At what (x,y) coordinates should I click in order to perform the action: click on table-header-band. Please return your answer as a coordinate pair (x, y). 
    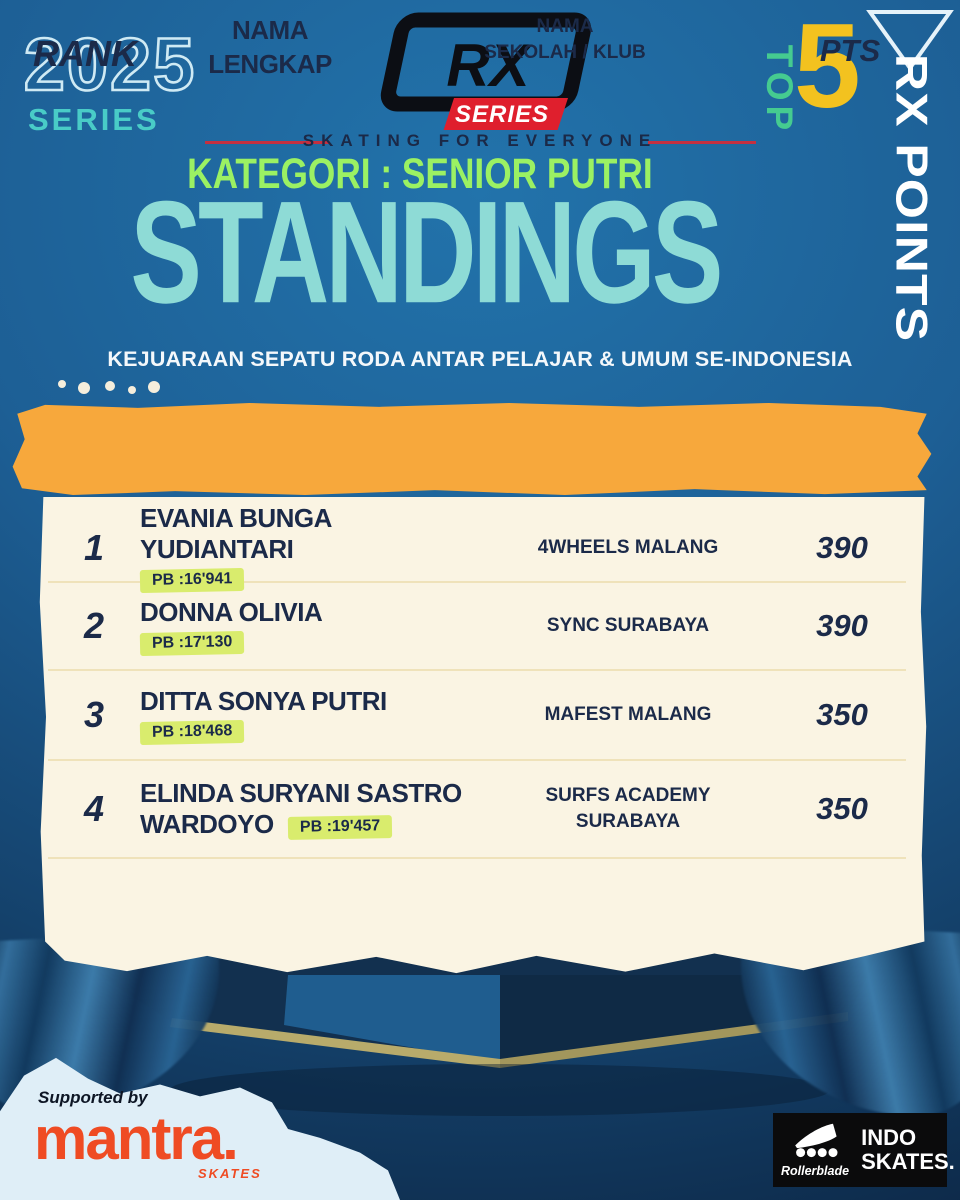
    Looking at the image, I should click on (472, 449).